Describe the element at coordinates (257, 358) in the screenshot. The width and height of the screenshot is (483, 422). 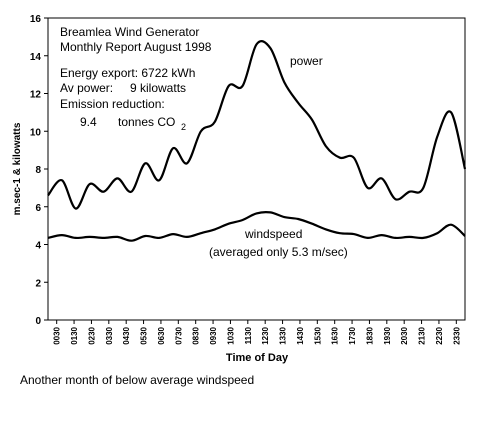
I see `x-axis-label: Time of Day` at that location.